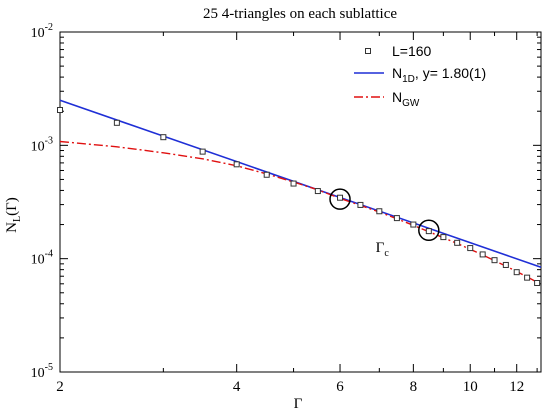 Image resolution: width=545 pixels, height=413 pixels. What do you see at coordinates (237, 387) in the screenshot?
I see `x-tick-label: 4` at bounding box center [237, 387].